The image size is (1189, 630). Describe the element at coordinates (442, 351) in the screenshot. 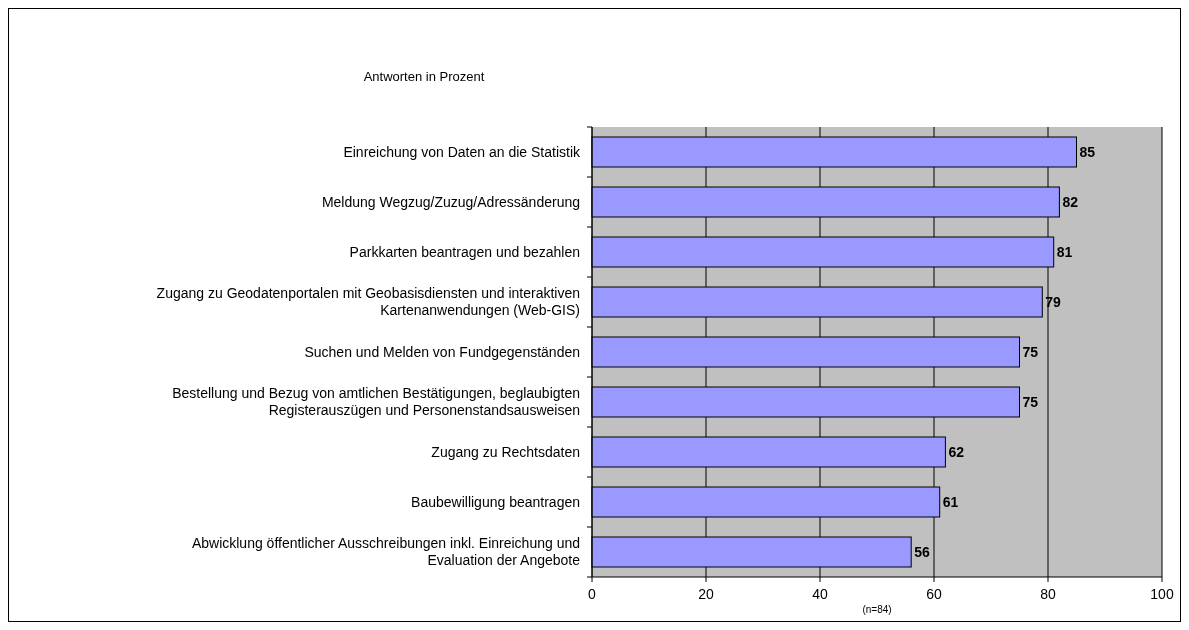

I see `y-tick-label: Suchen und Melden von Fundgegenständen` at that location.